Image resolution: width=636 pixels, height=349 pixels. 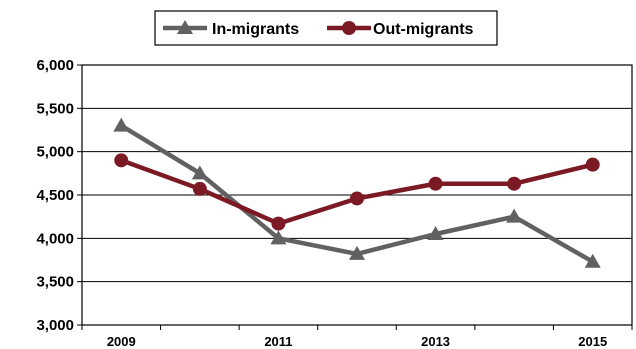 What do you see at coordinates (55, 238) in the screenshot?
I see `y-tick-label: 4,000` at bounding box center [55, 238].